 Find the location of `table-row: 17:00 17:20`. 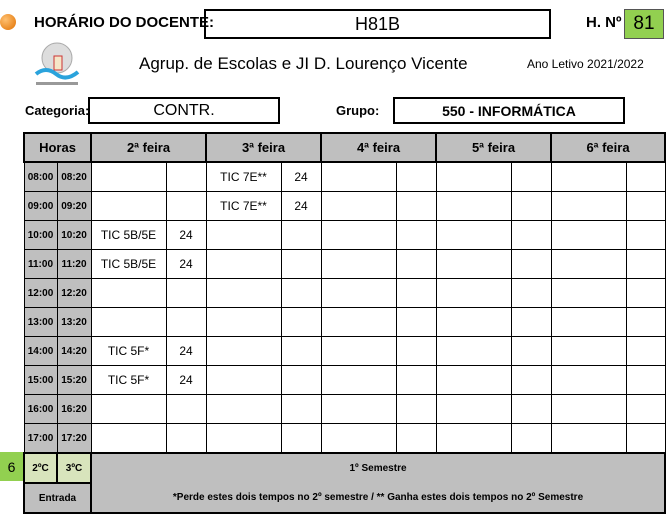

table-row: 17:00 17:20 is located at coordinates (344, 438).